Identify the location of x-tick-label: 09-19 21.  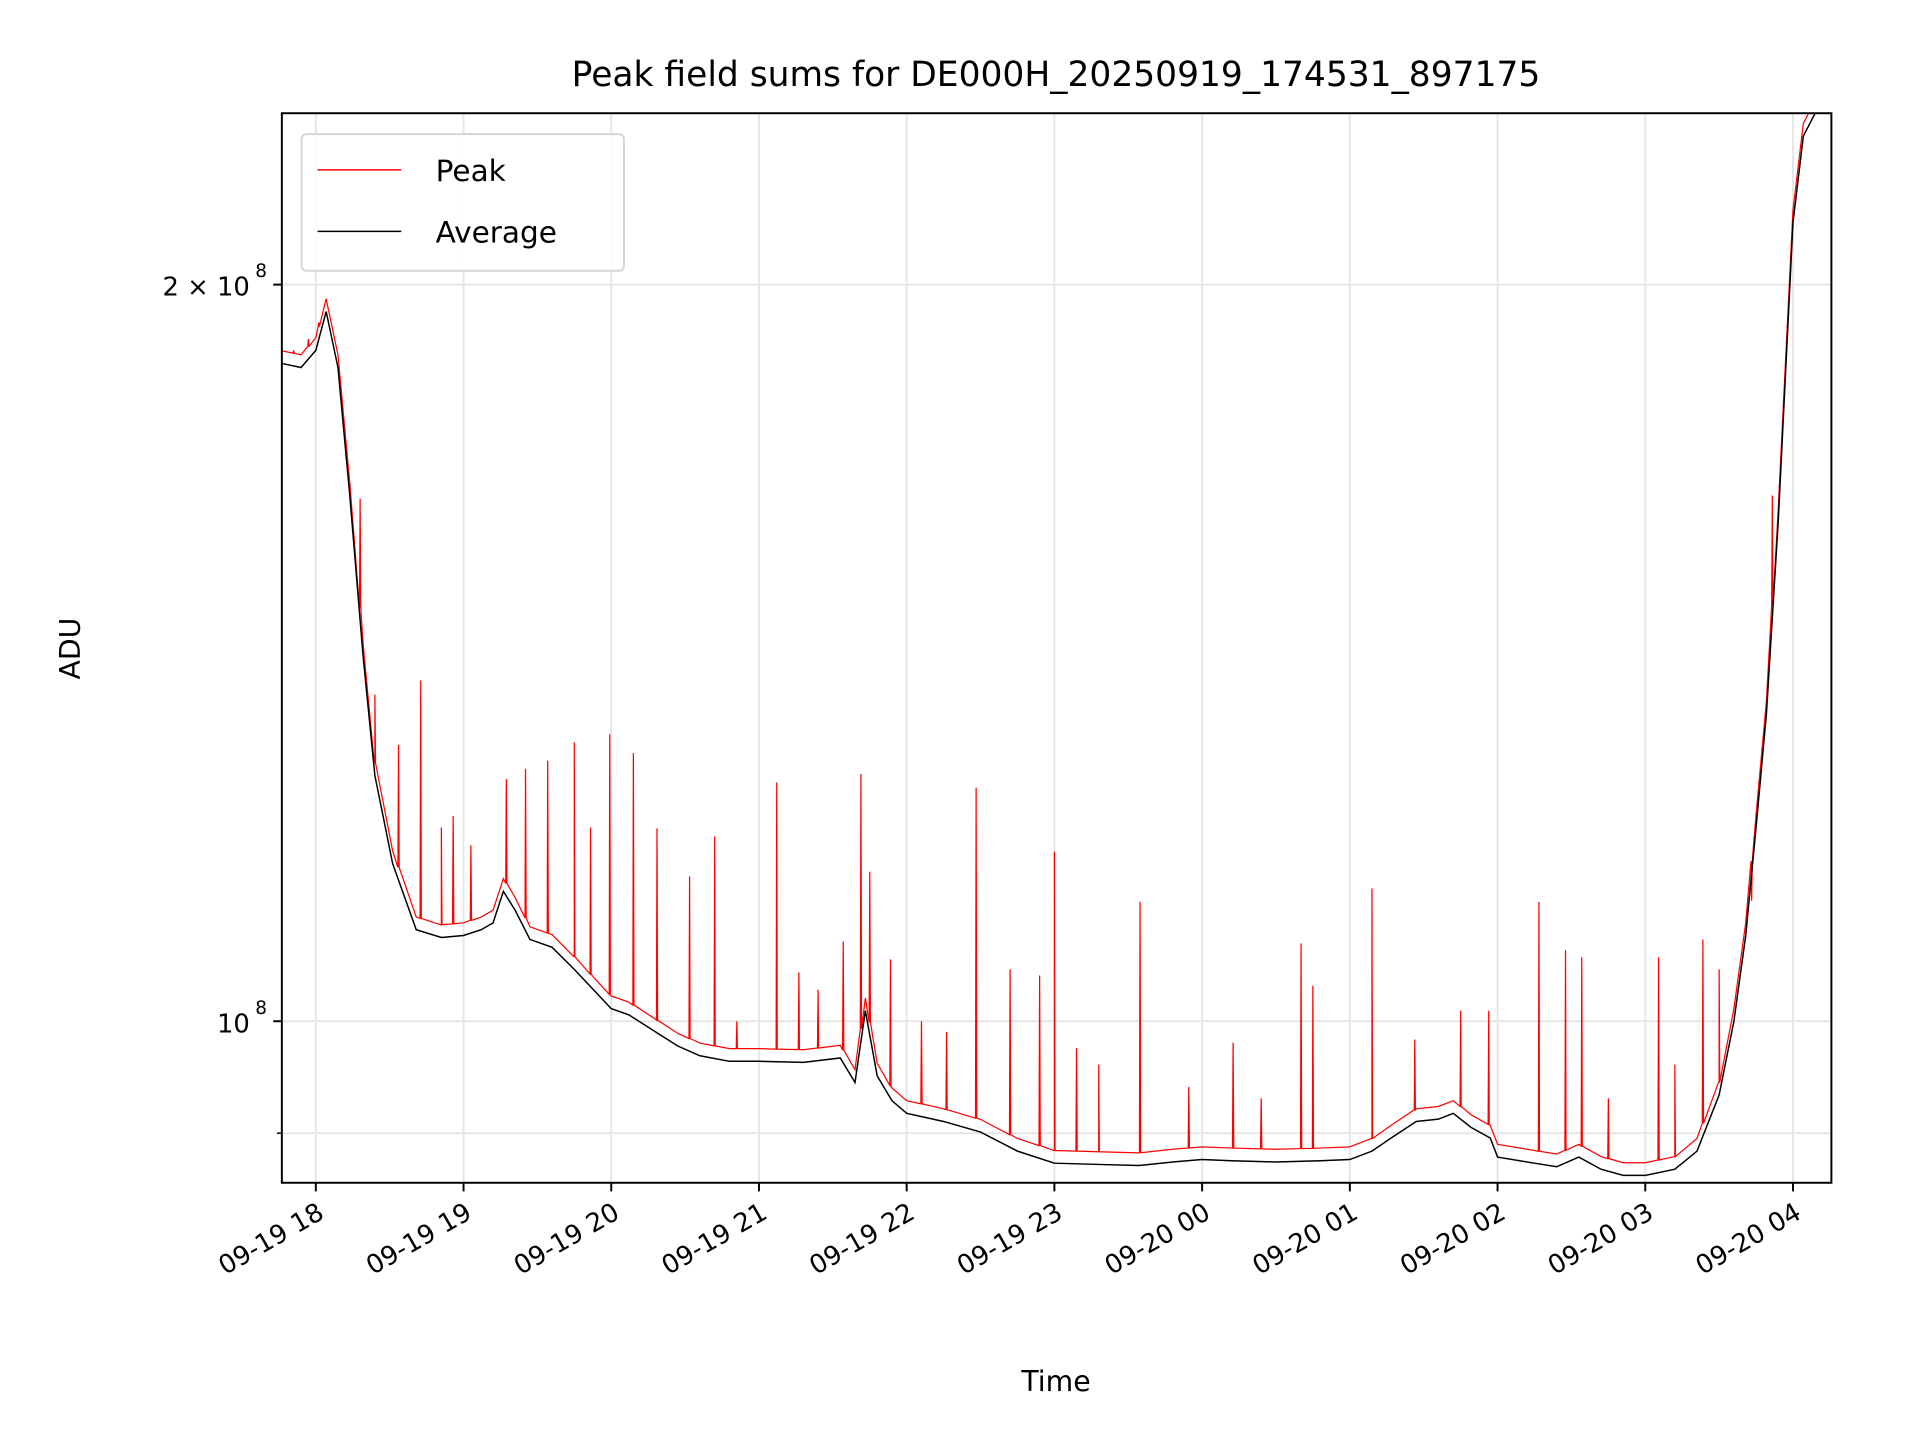
(715, 1239).